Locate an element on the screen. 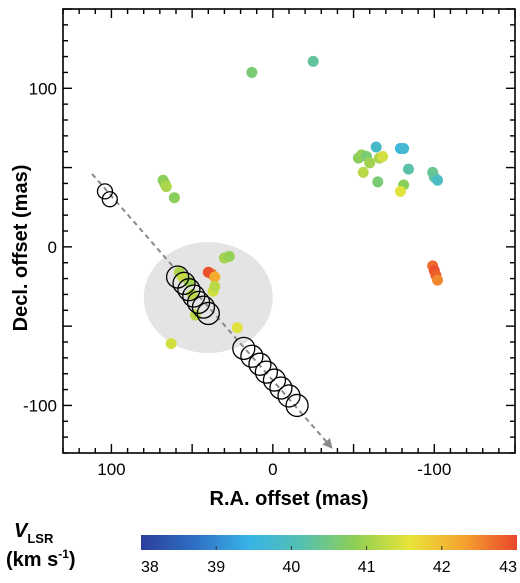 The height and width of the screenshot is (583, 520). colorbar-unit-exponent: -1 is located at coordinates (63, 554).